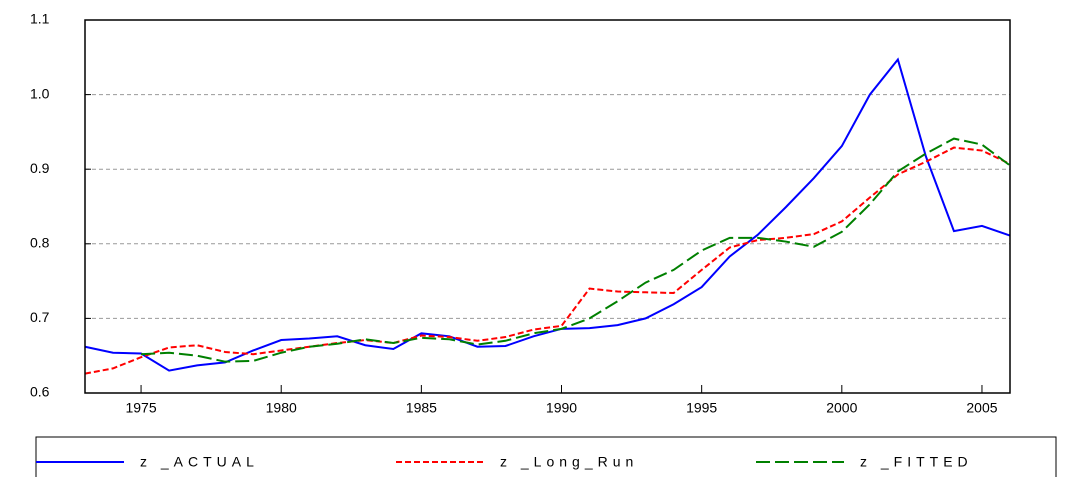 The height and width of the screenshot is (477, 1067). Describe the element at coordinates (701, 408) in the screenshot. I see `x-tick-label: 1995` at that location.